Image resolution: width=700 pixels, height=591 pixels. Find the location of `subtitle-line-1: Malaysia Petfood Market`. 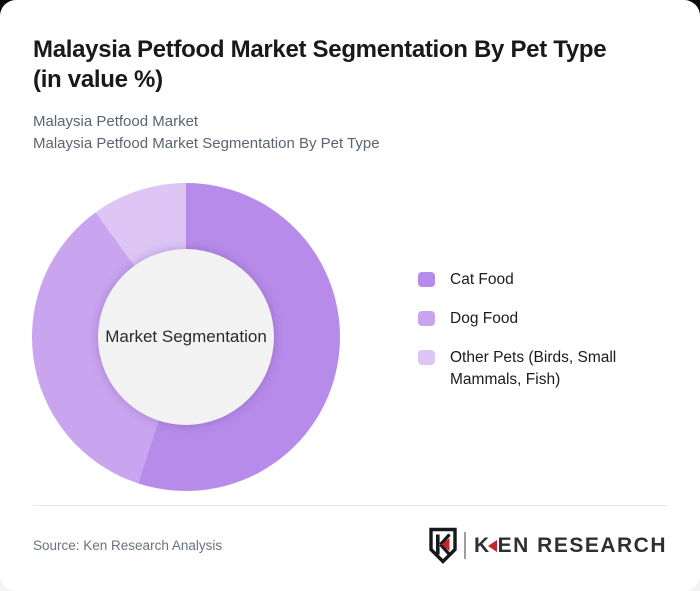

subtitle-line-1: Malaysia Petfood Market is located at coordinates (116, 121).